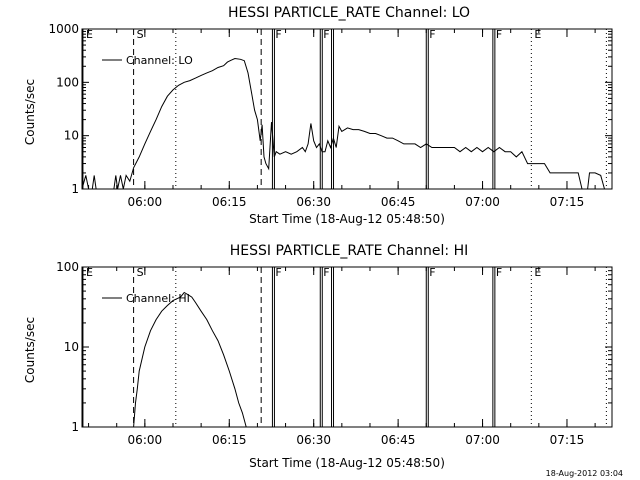 The width and height of the screenshot is (640, 480). I want to click on footer-timestamp: 18-Aug-2012 03:04, so click(584, 473).